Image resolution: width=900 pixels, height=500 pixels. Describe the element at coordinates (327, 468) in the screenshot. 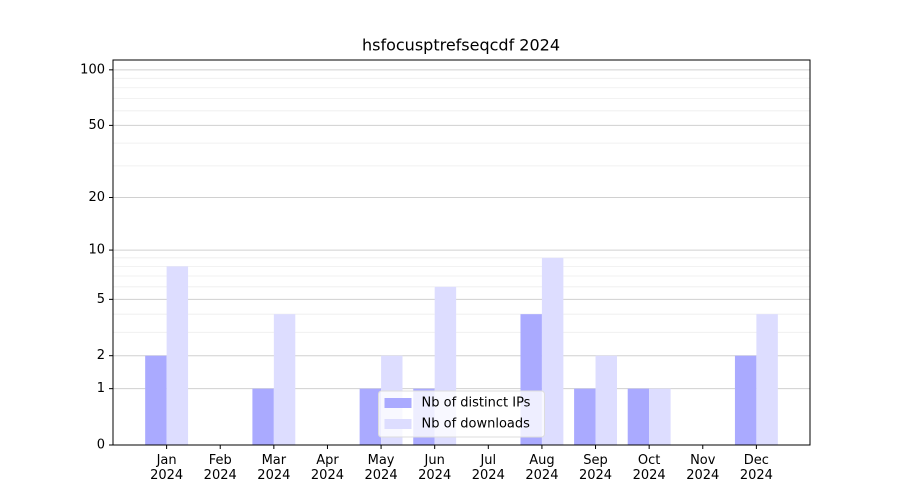

I see `x-tick-label: Apr 2024` at that location.